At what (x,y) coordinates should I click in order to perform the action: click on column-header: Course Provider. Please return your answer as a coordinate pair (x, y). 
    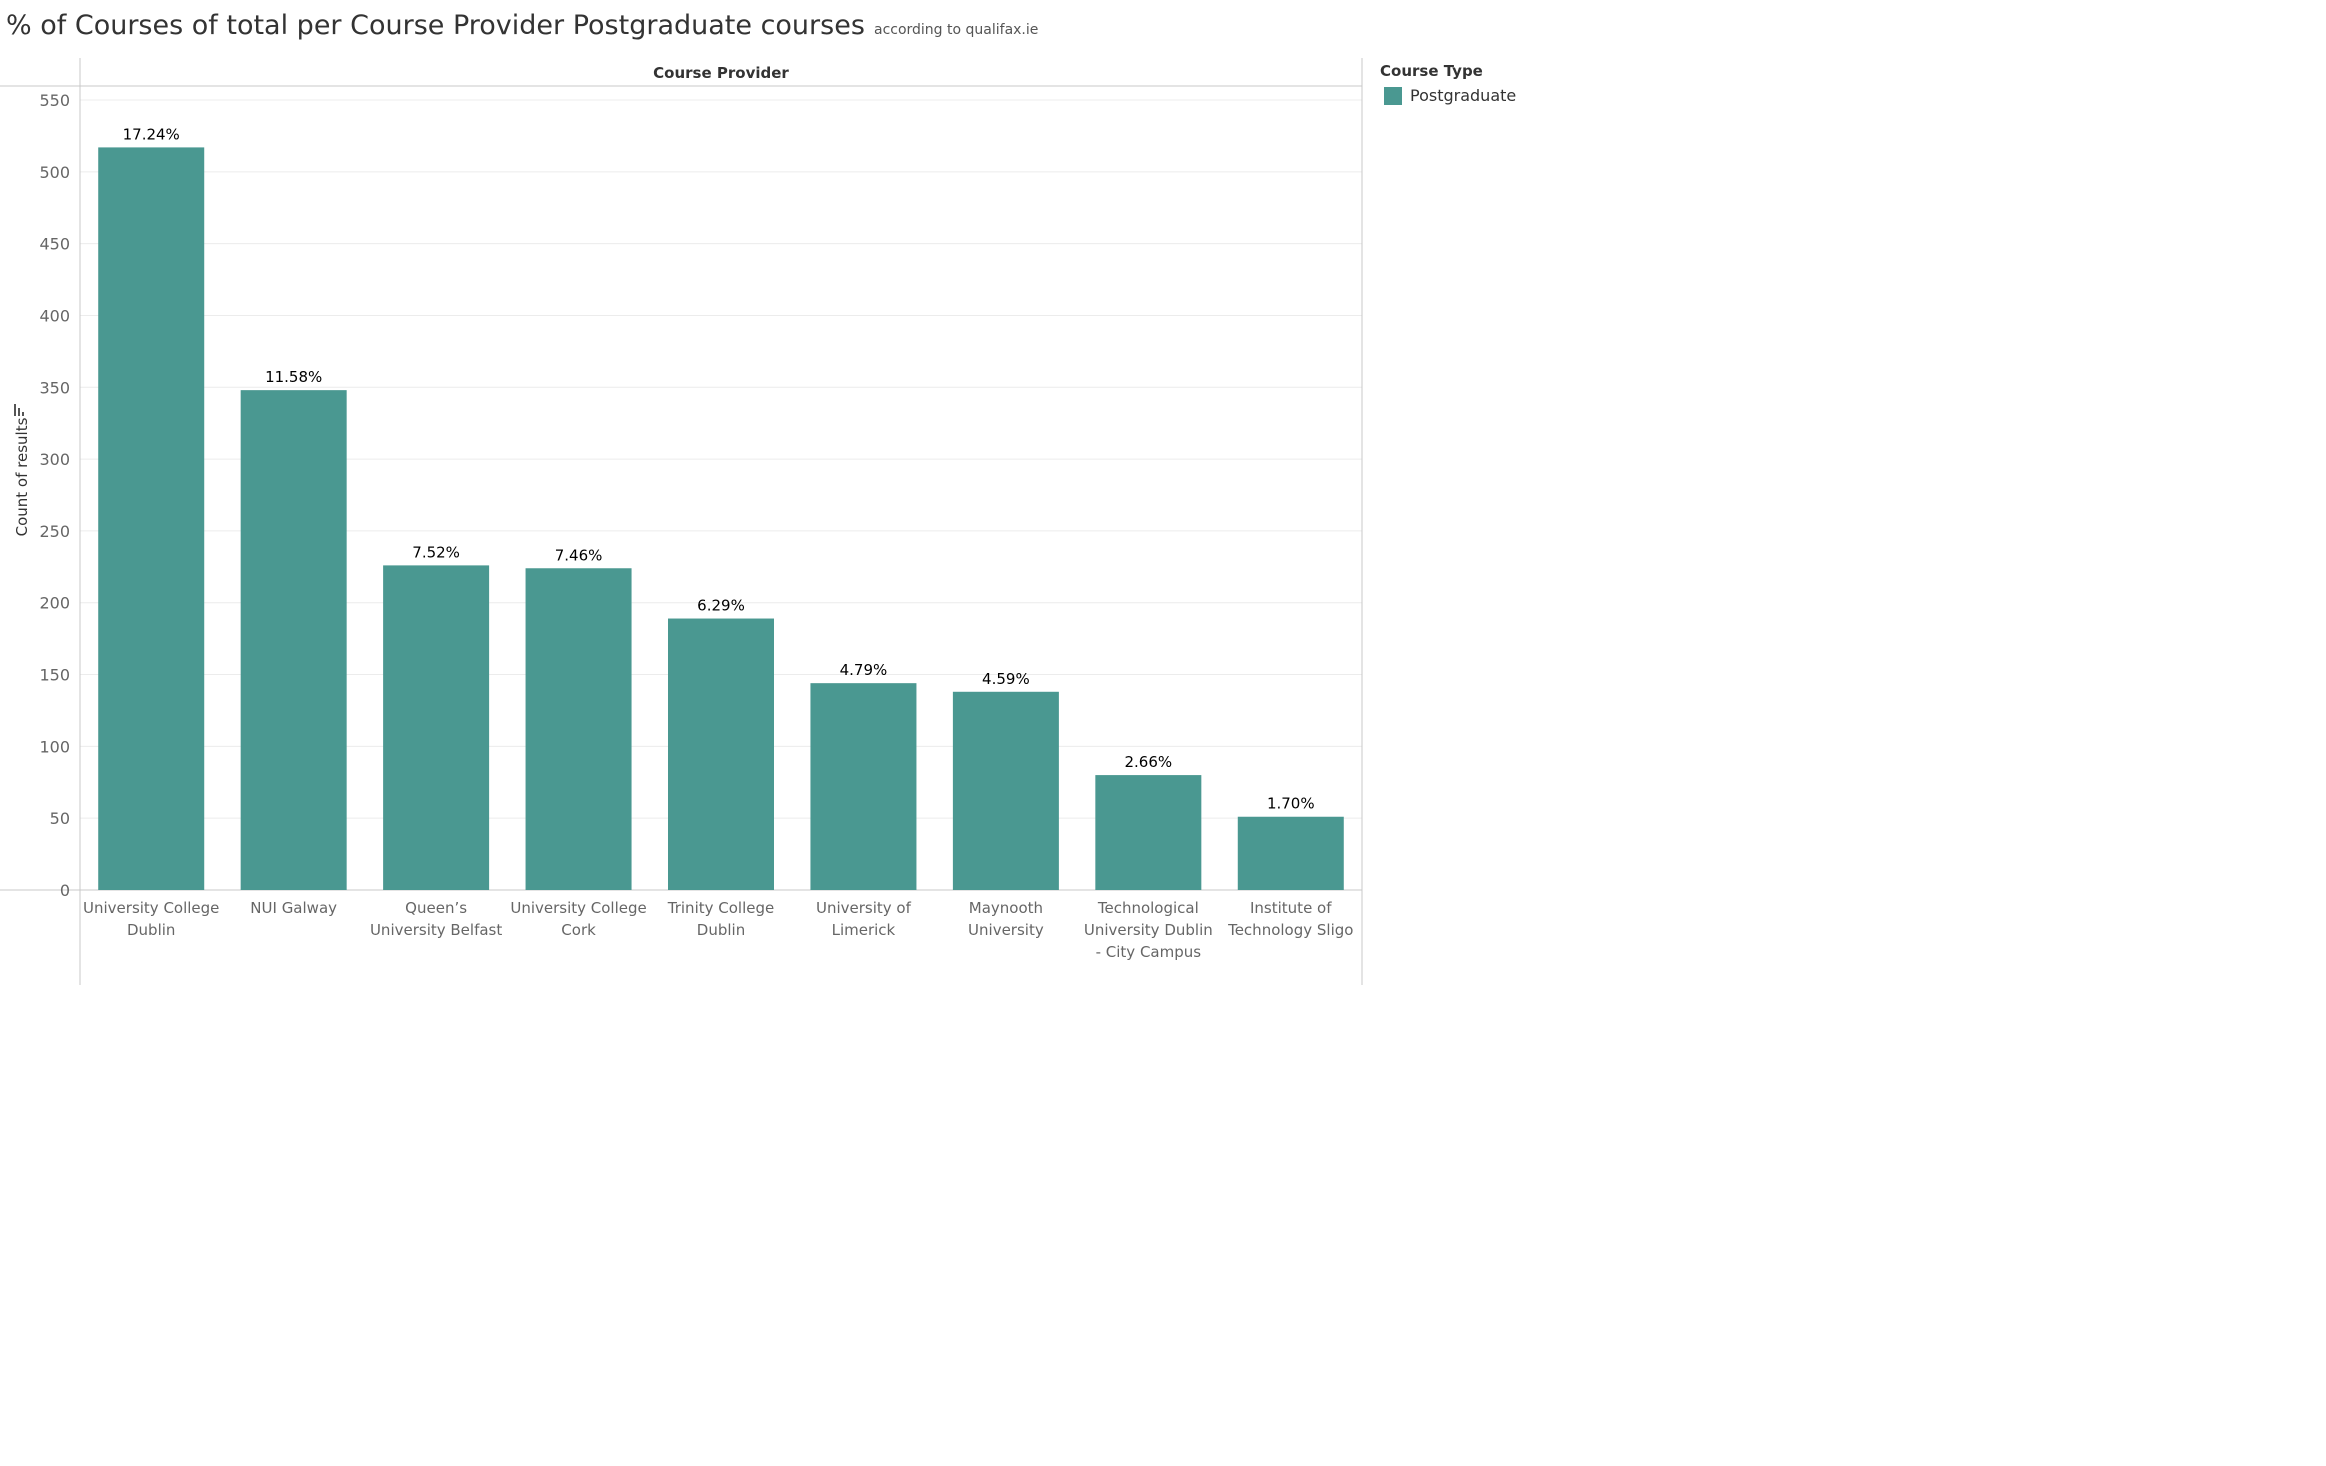
    Looking at the image, I should click on (721, 73).